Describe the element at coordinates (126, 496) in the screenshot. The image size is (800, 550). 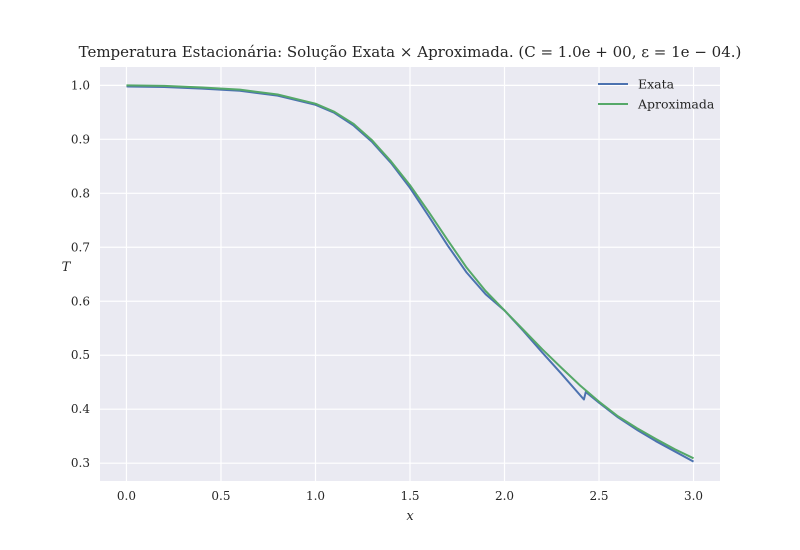
I see `x-tick-label: 0.0` at that location.